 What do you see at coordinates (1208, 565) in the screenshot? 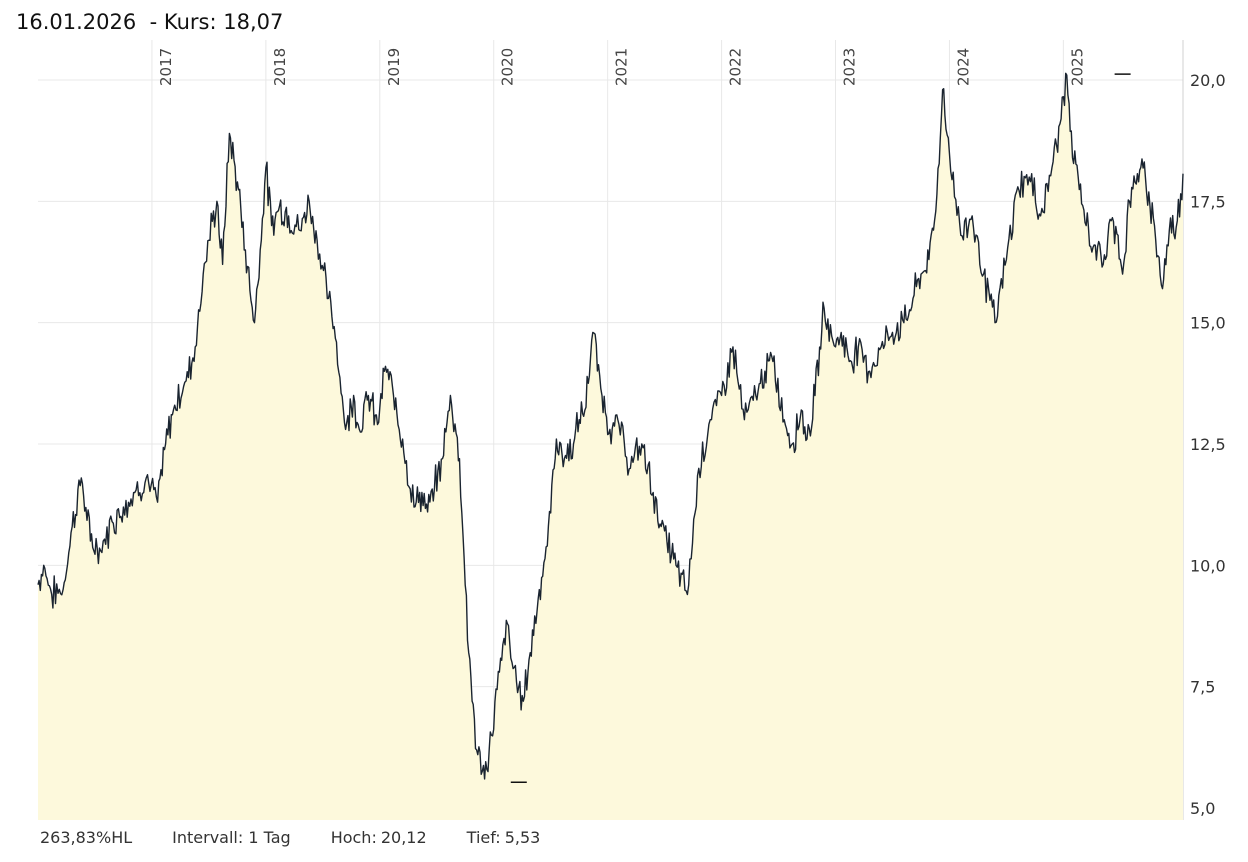
I see `y-tick-label: 10,0` at bounding box center [1208, 565].